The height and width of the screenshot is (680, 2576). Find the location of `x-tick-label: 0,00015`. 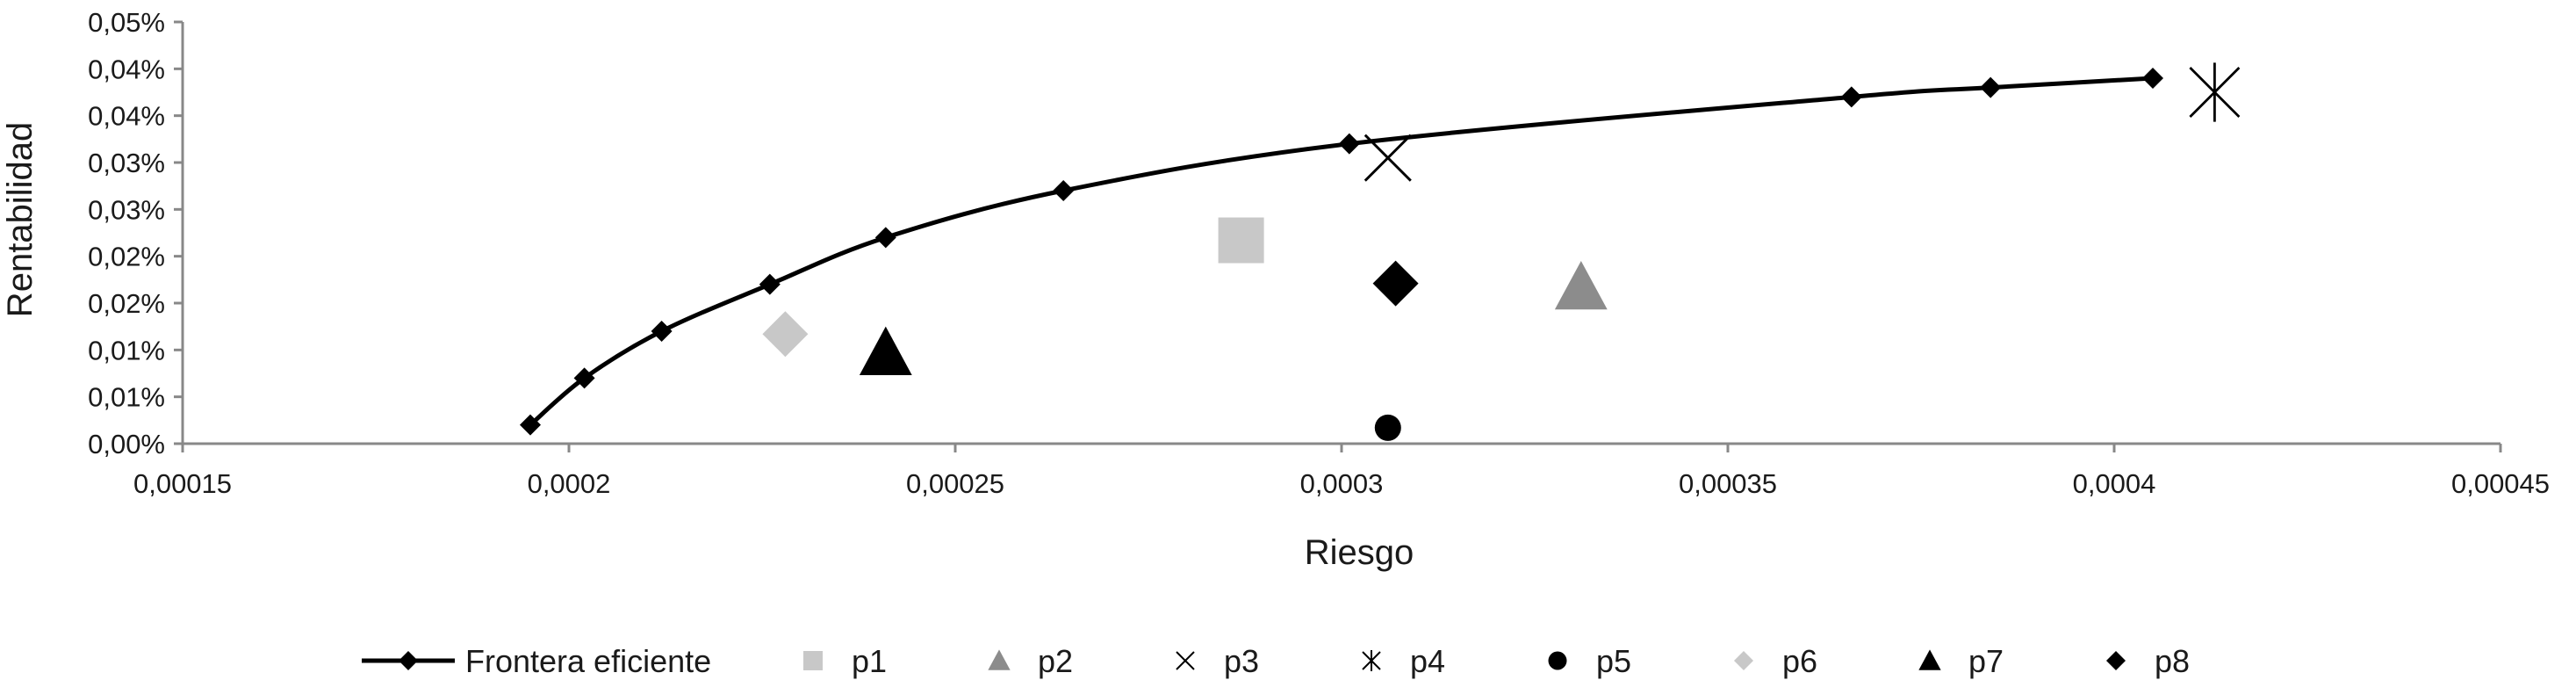

x-tick-label: 0,00015 is located at coordinates (182, 483).